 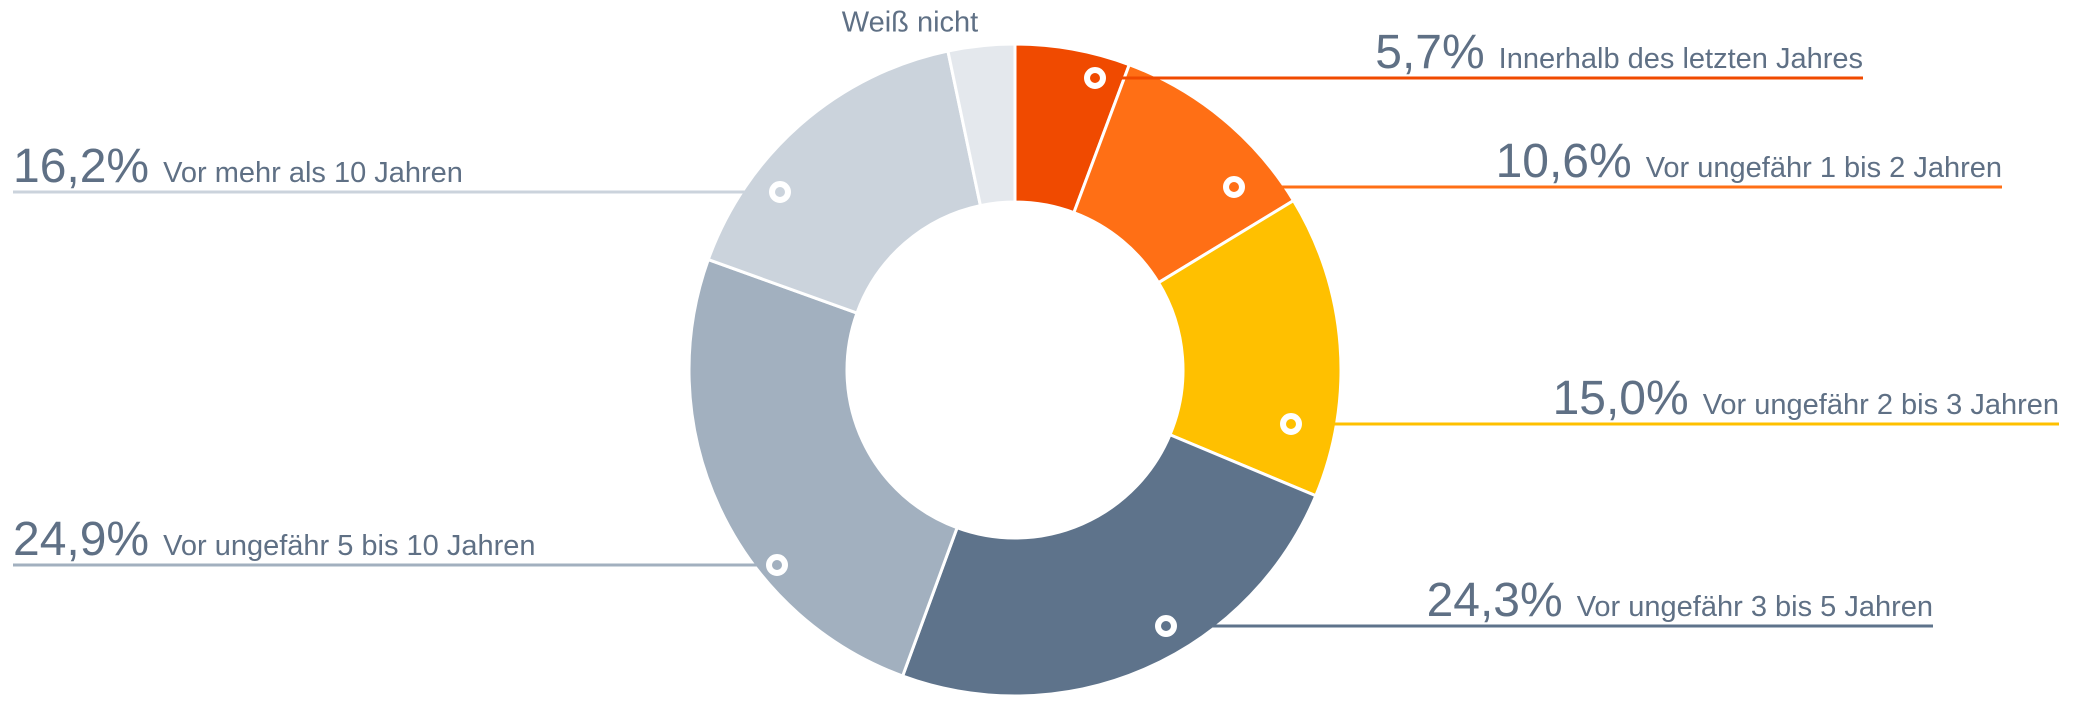 I want to click on category-label: Vor ungefähr 2 bis 3 Jahren, so click(x=1881, y=405).